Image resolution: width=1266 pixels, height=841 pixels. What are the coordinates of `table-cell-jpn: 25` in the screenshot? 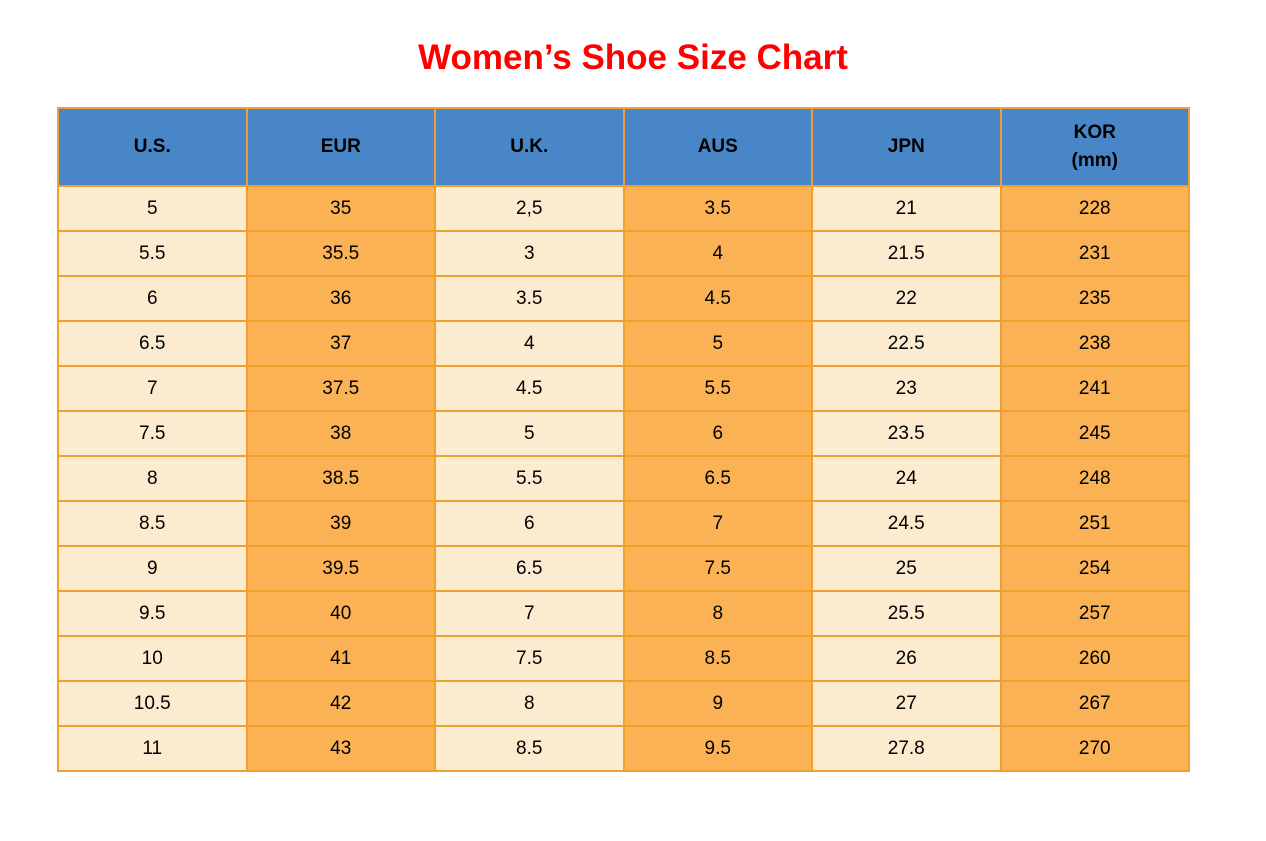 It's located at (906, 568).